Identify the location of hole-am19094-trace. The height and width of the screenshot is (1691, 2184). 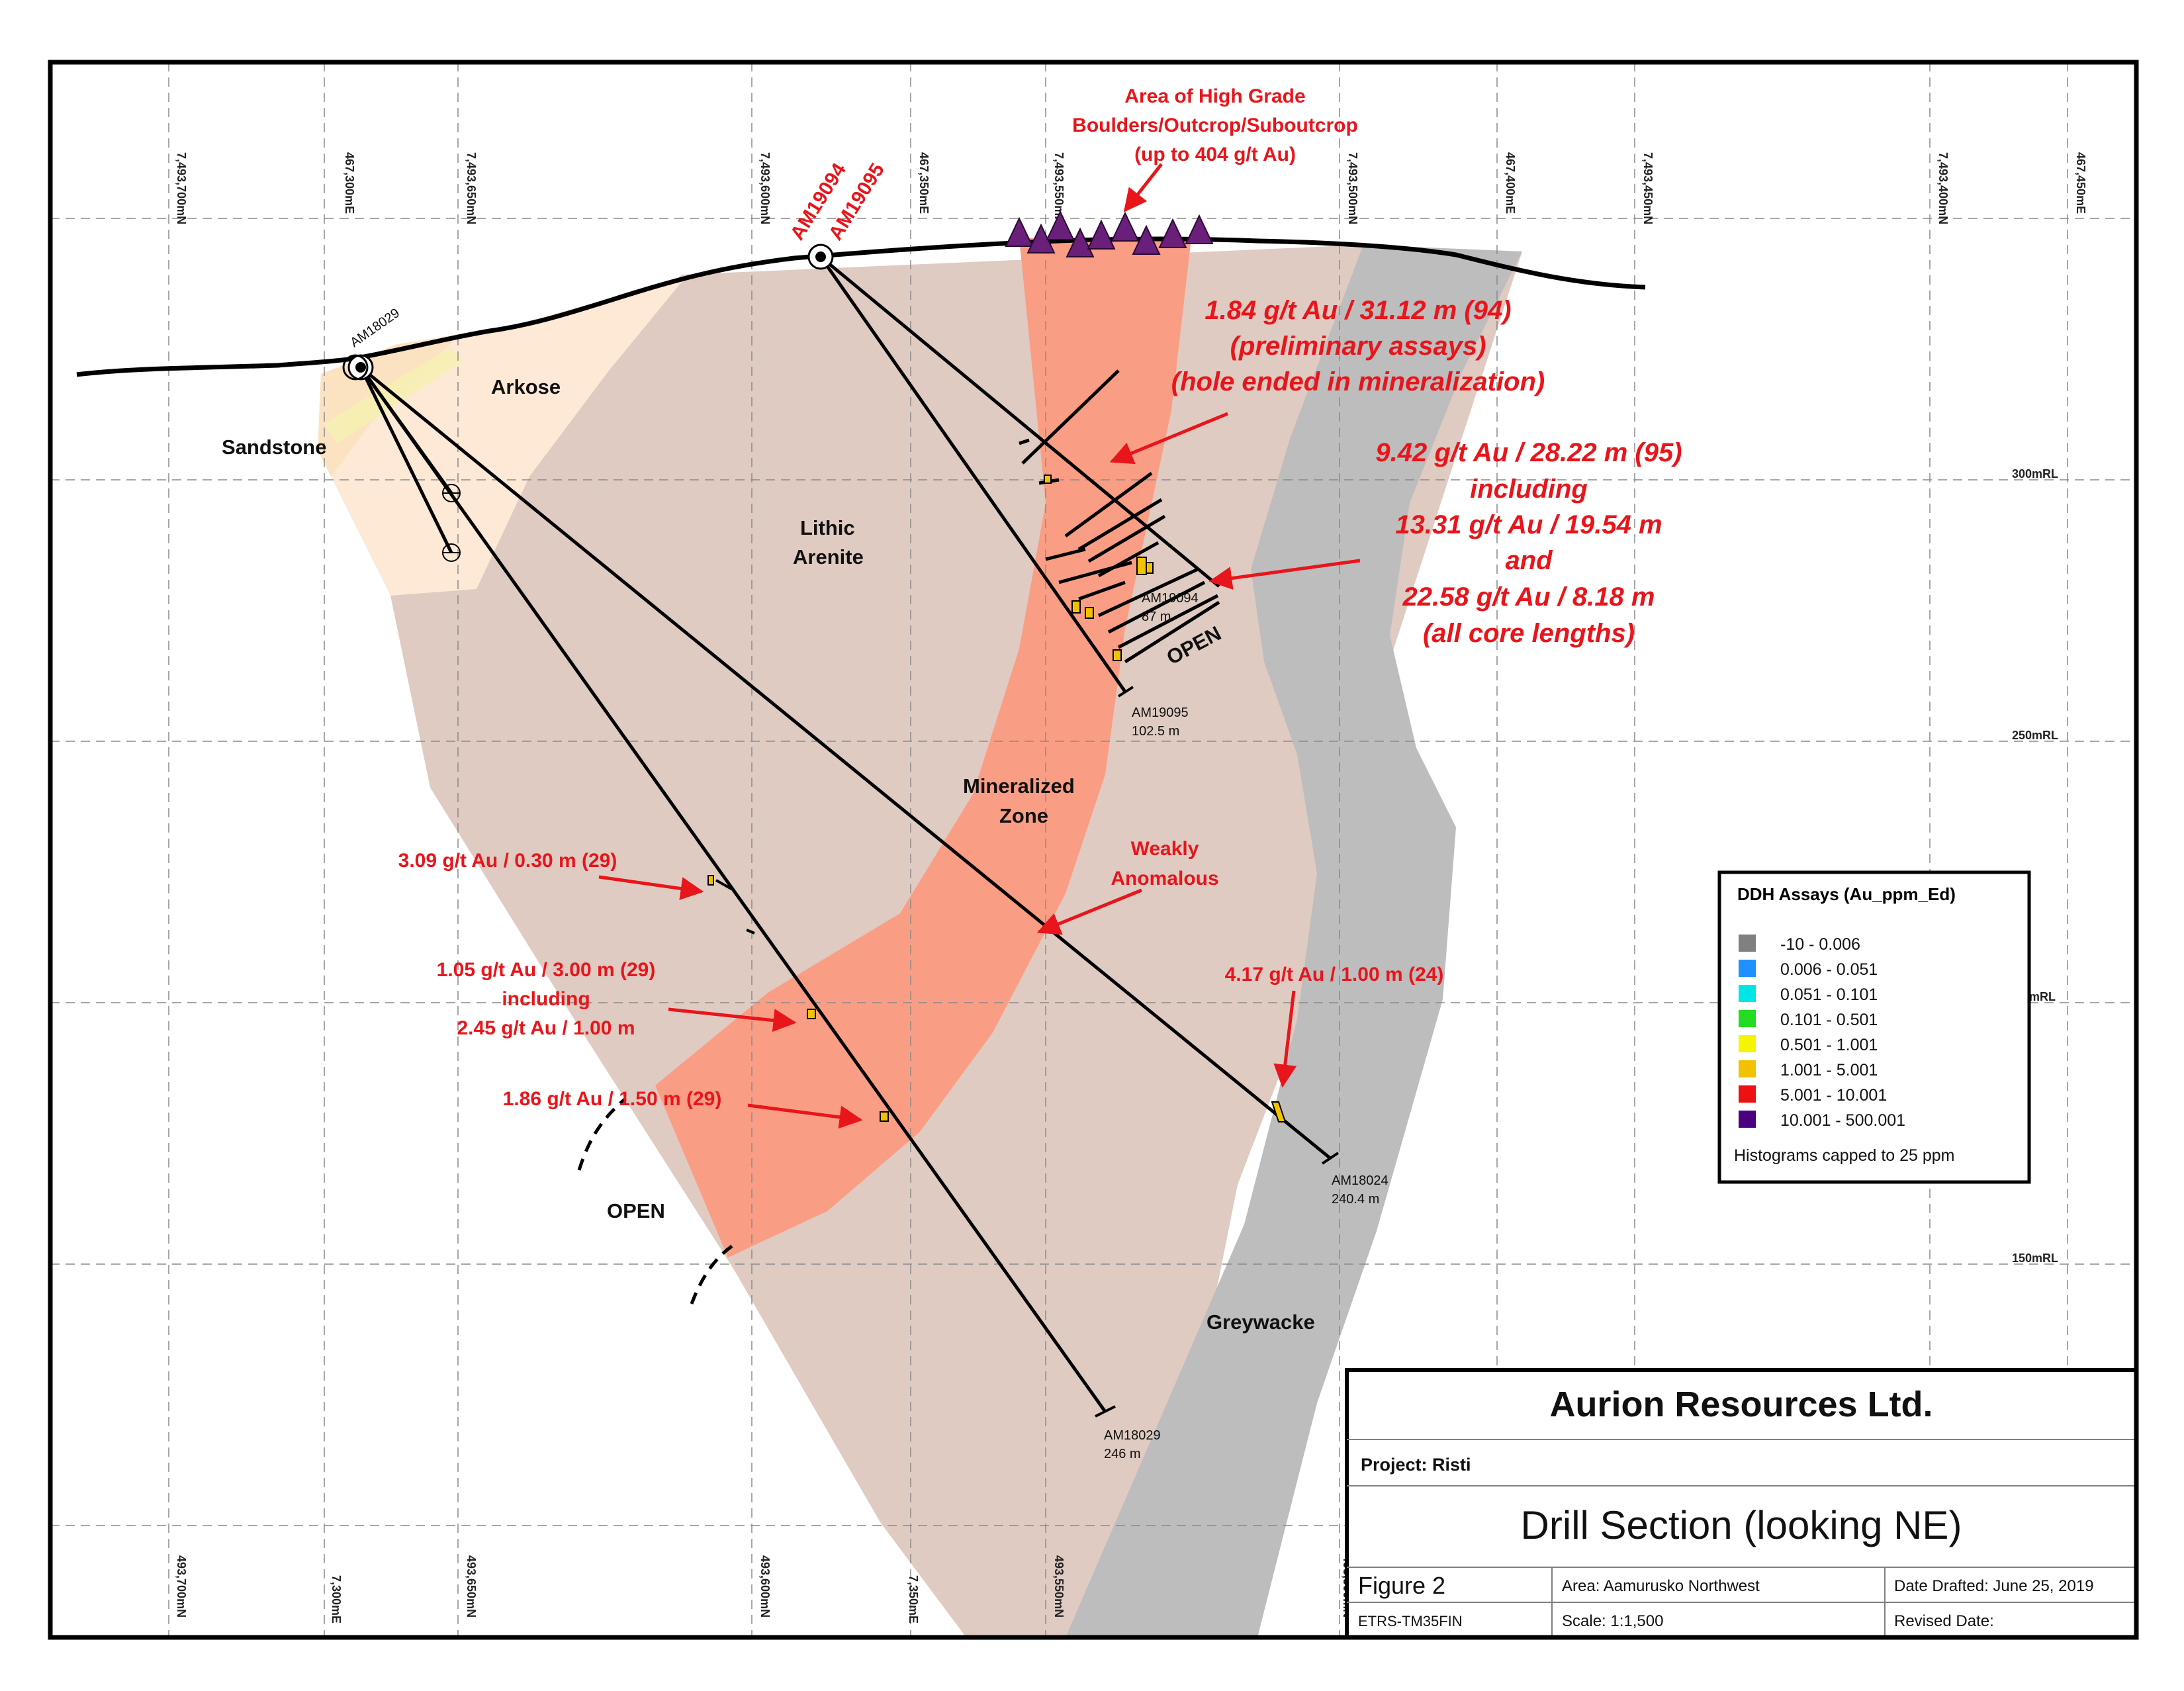
(1020, 421).